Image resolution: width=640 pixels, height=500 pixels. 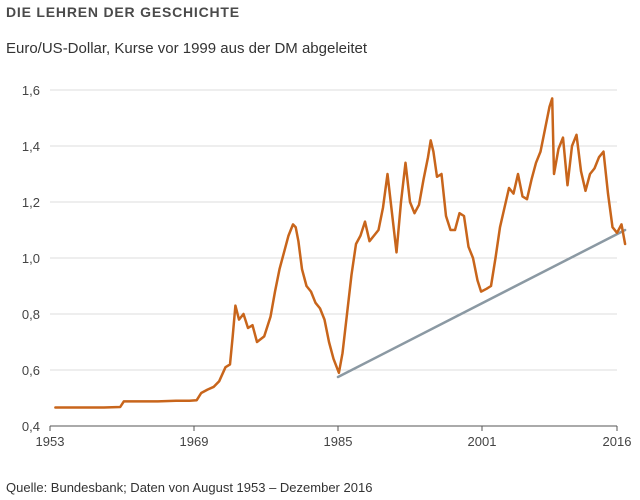 What do you see at coordinates (482, 441) in the screenshot?
I see `x-tick-label: 2001` at bounding box center [482, 441].